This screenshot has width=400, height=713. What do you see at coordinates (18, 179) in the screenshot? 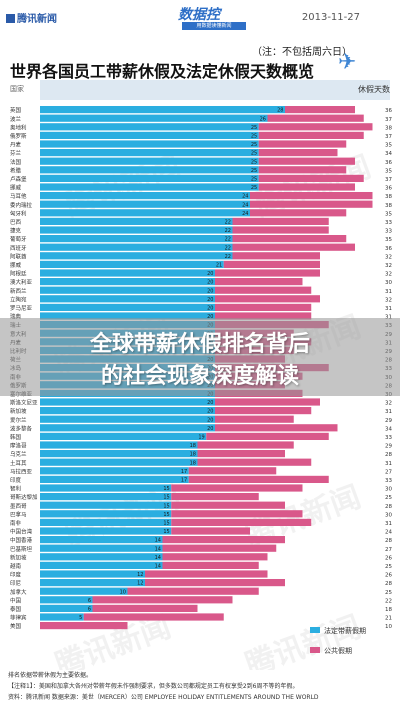
I see `category-label: 卢森堡` at bounding box center [18, 179].